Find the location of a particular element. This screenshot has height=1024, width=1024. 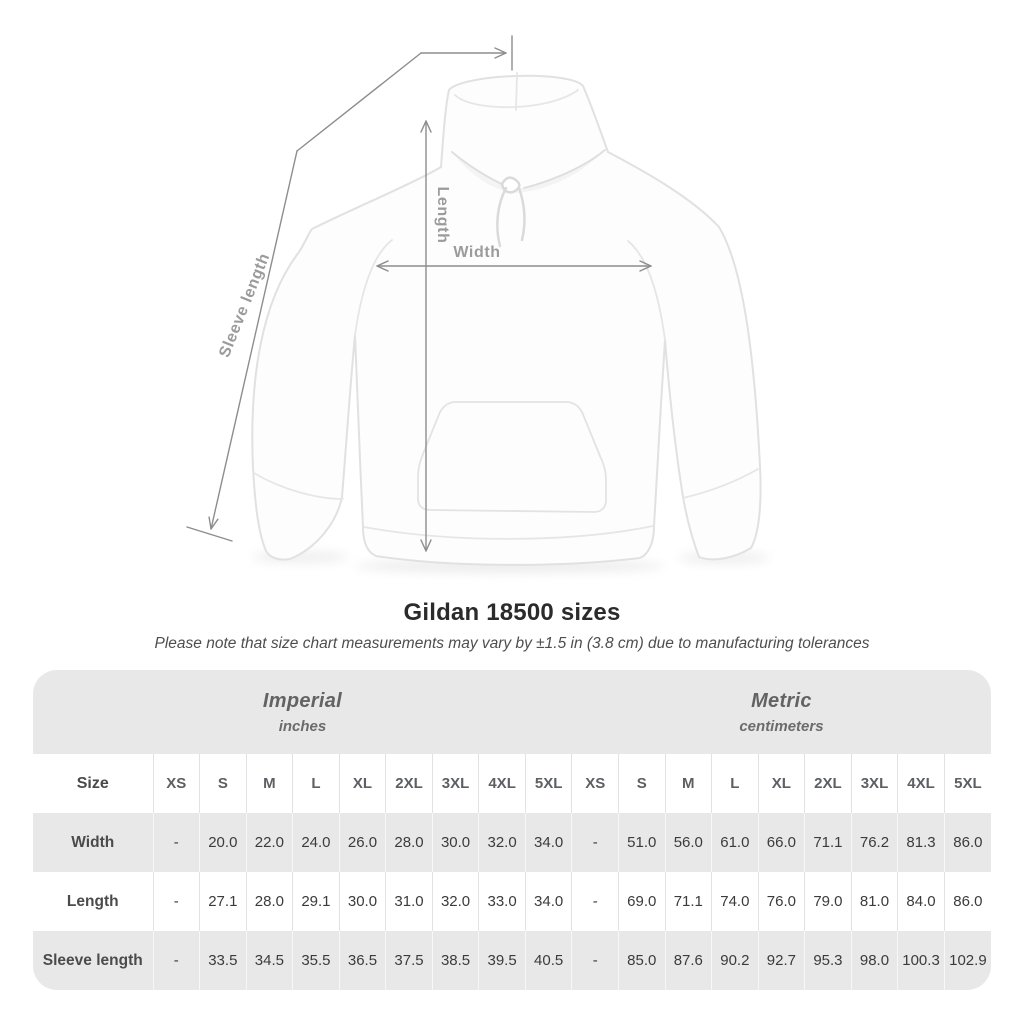

measurement-cell: 81.0 is located at coordinates (874, 901).